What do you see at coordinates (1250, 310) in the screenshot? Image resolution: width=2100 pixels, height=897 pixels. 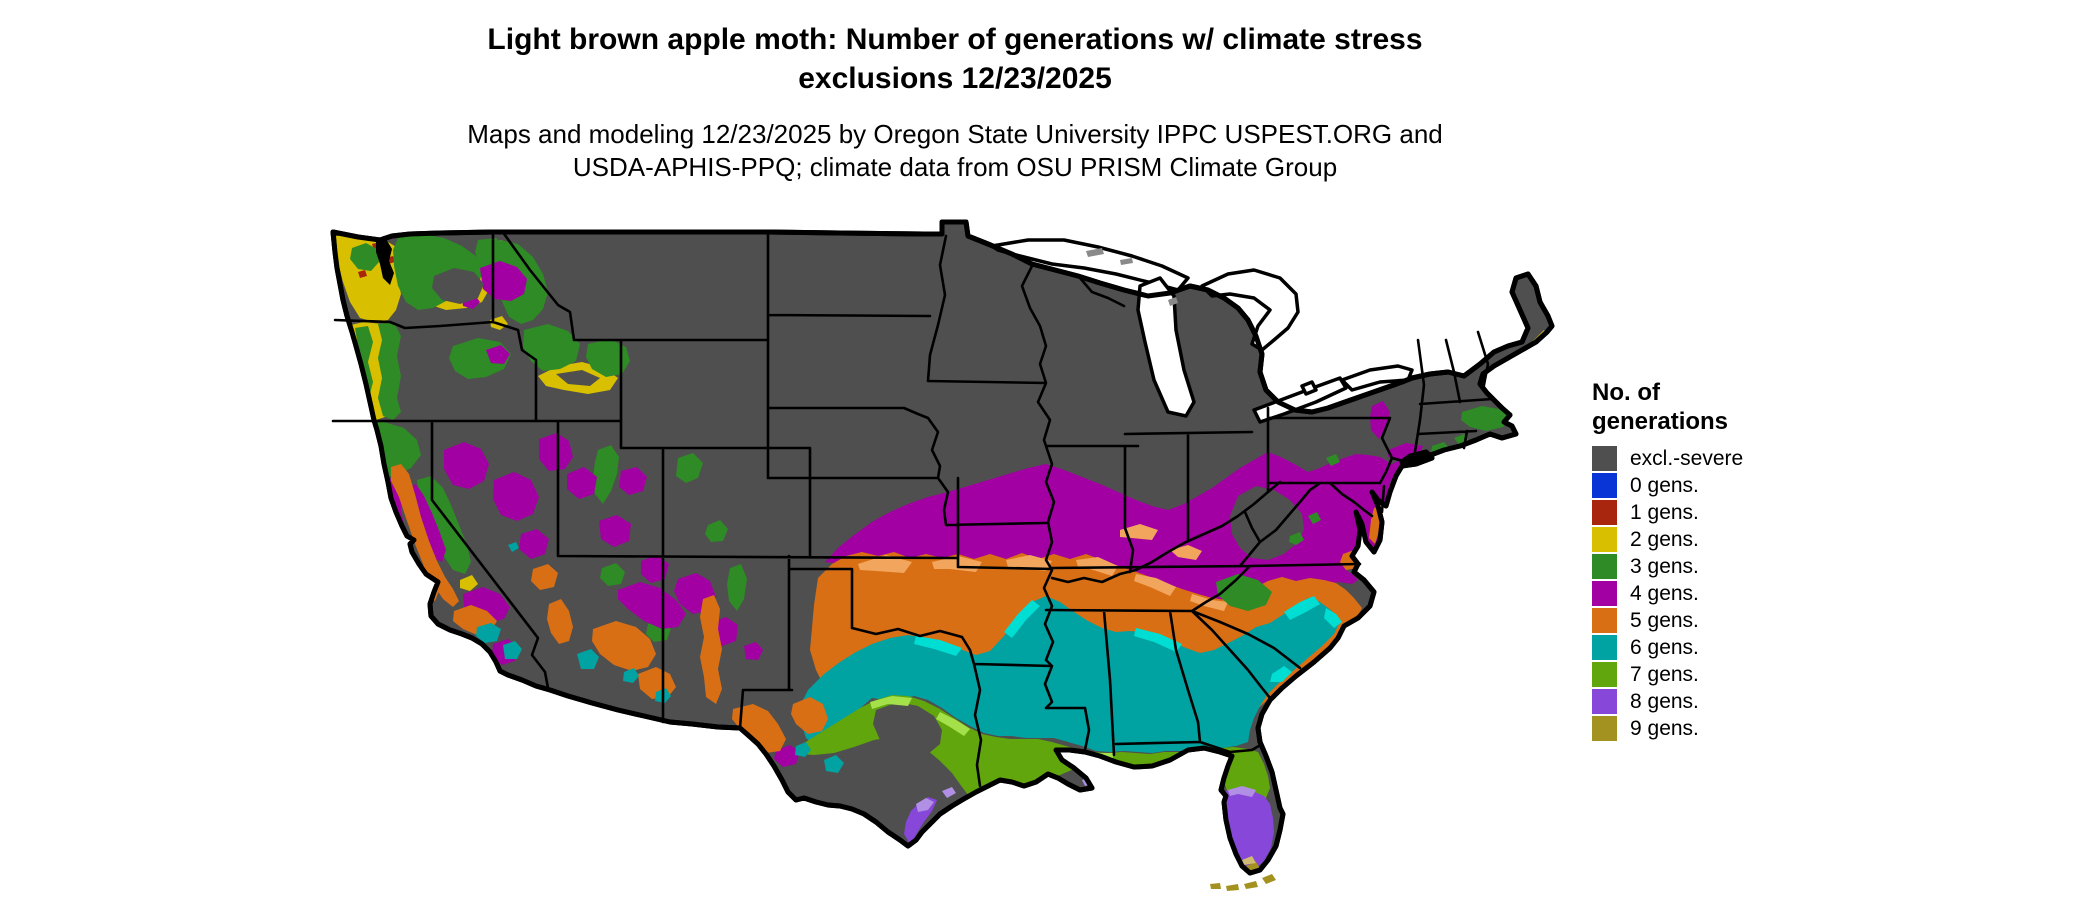 I see `lake-huron` at bounding box center [1250, 310].